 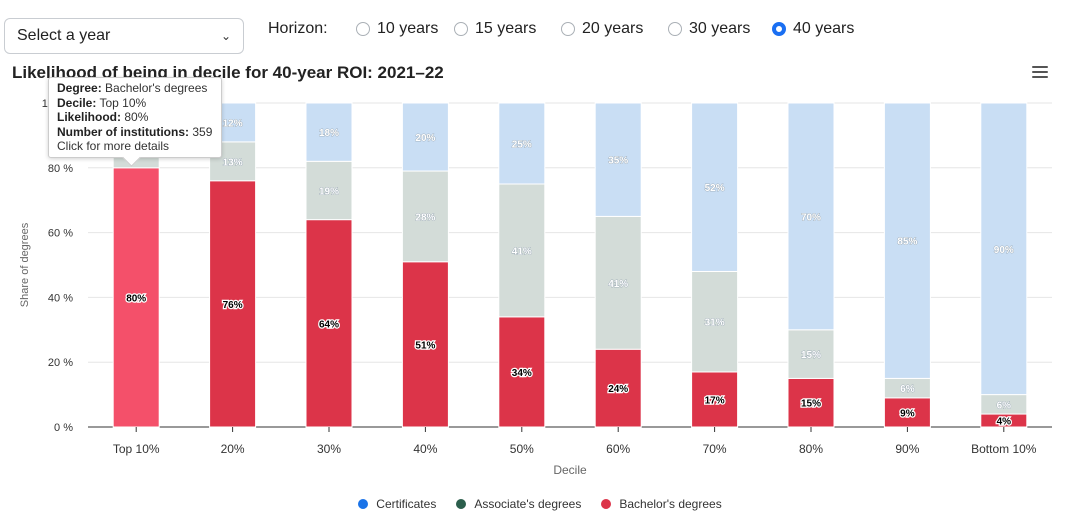 I want to click on horizon-option-label: 20 years, so click(x=613, y=28).